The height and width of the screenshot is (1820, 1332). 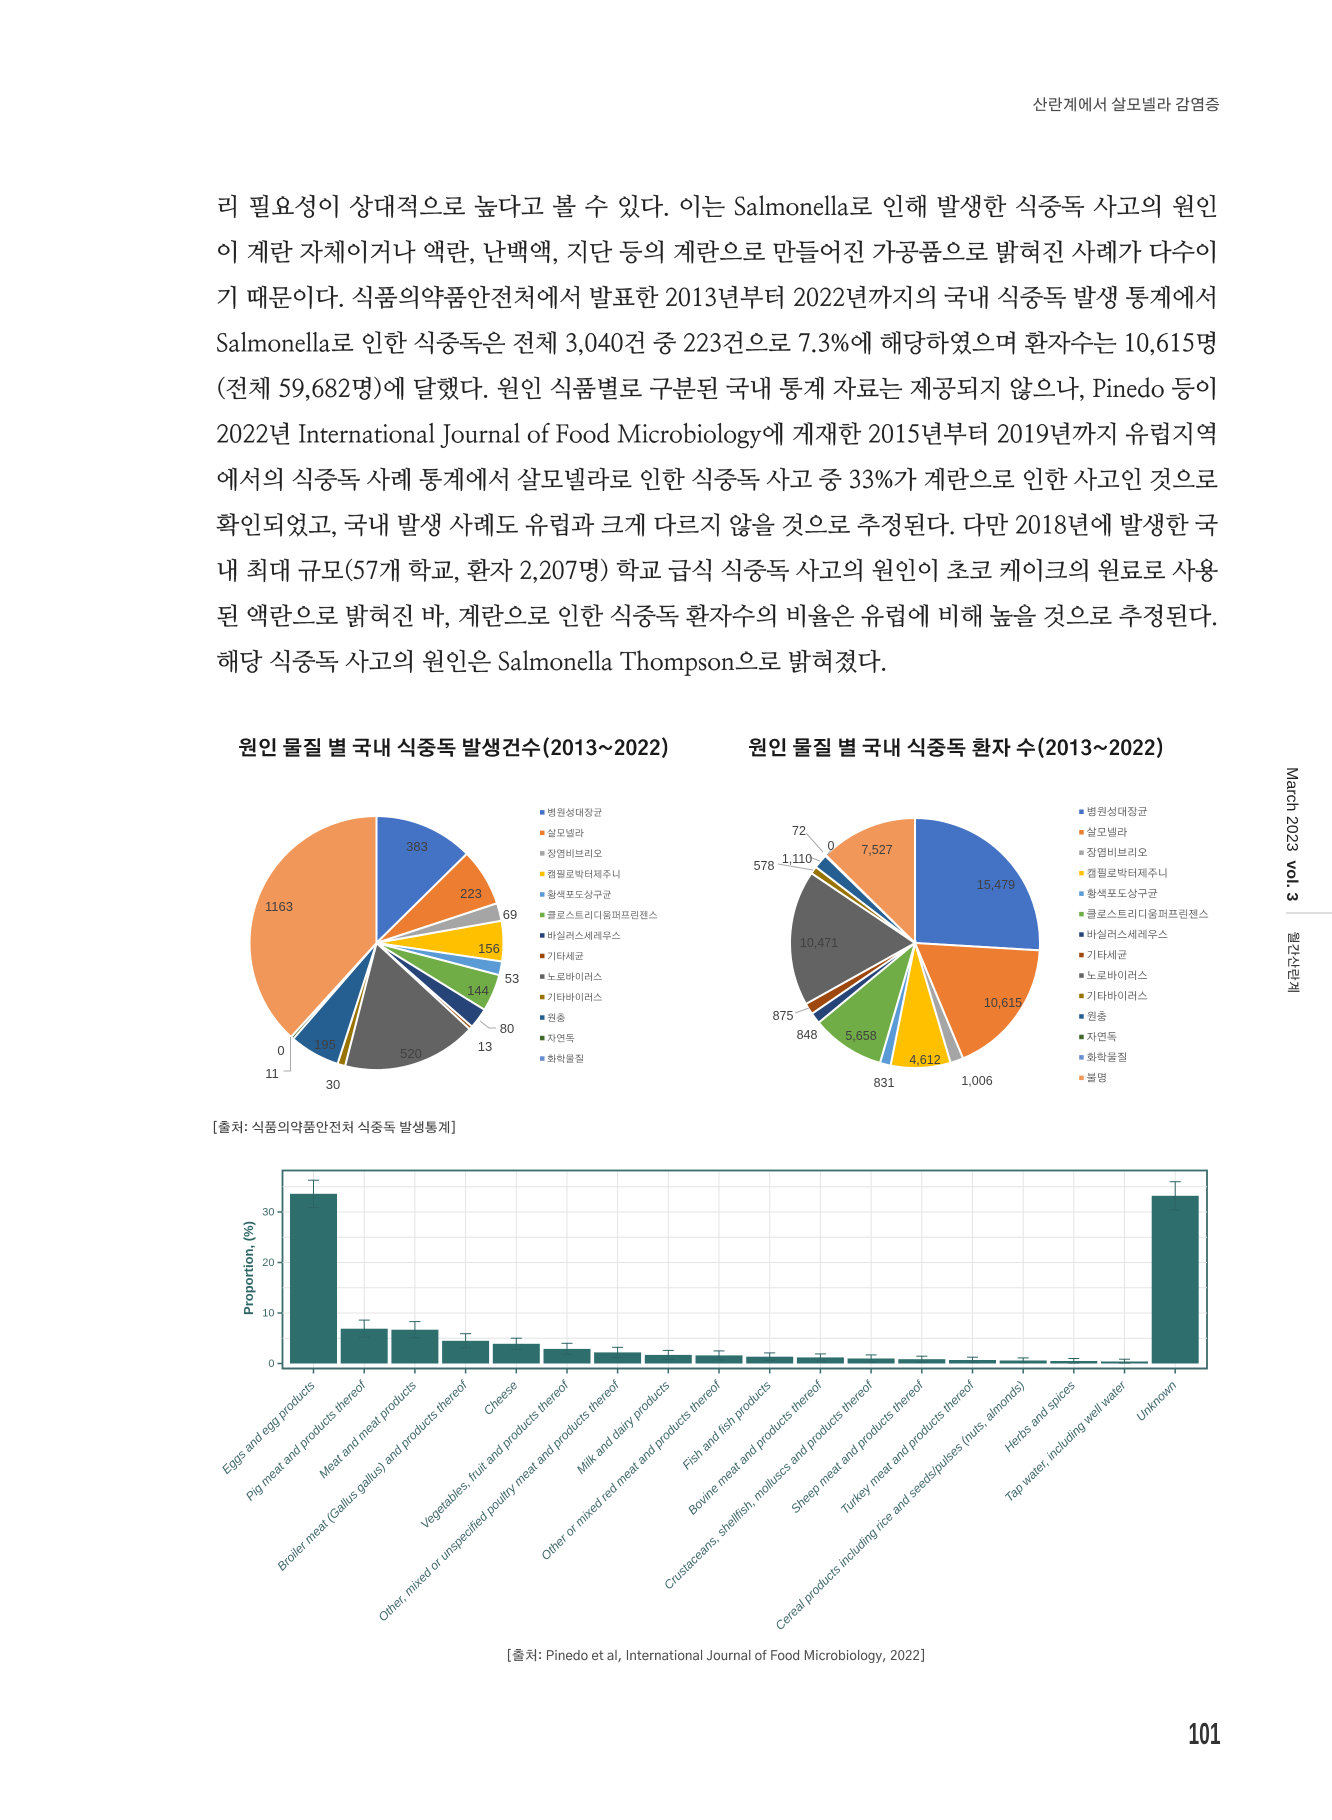 What do you see at coordinates (279, 906) in the screenshot?
I see `svg-text: 1163` at bounding box center [279, 906].